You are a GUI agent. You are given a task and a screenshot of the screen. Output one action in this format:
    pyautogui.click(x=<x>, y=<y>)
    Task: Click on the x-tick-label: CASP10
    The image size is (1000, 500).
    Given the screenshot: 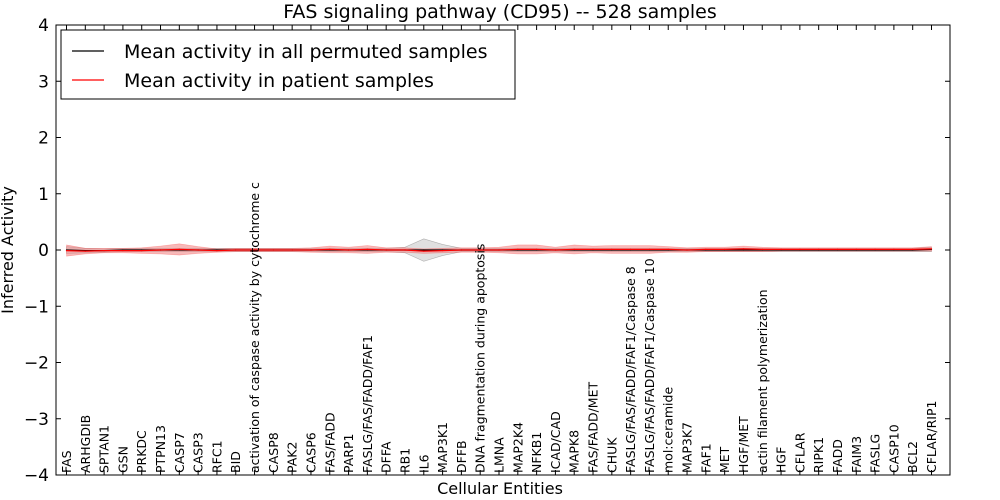 What is the action you would take?
    pyautogui.click(x=893, y=448)
    